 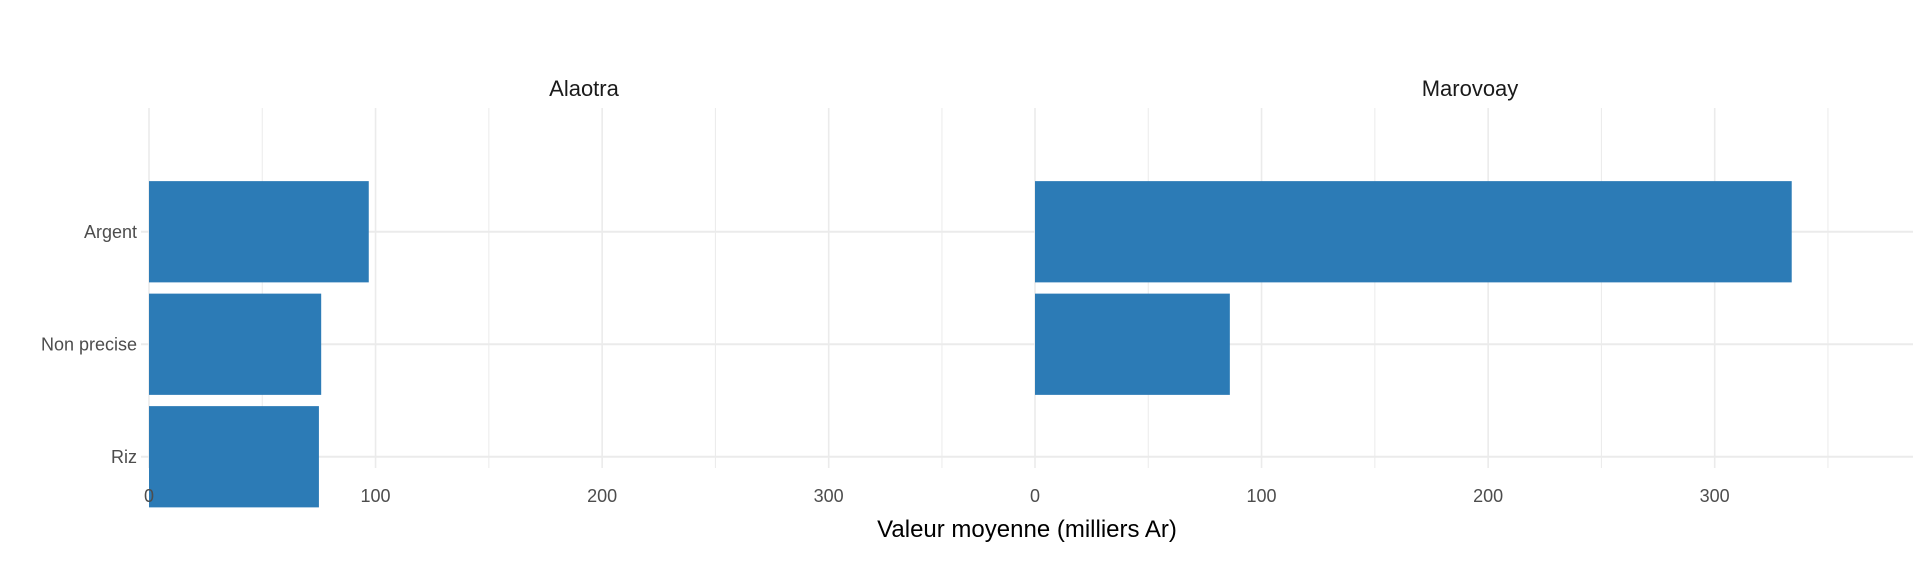 What do you see at coordinates (89, 344) in the screenshot?
I see `y-tick-label: Non precise` at bounding box center [89, 344].